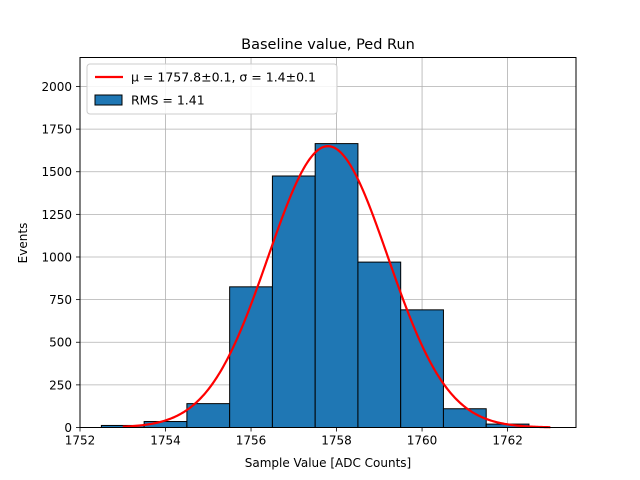  What do you see at coordinates (507, 441) in the screenshot?
I see `x-tick-label: 1762` at bounding box center [507, 441].